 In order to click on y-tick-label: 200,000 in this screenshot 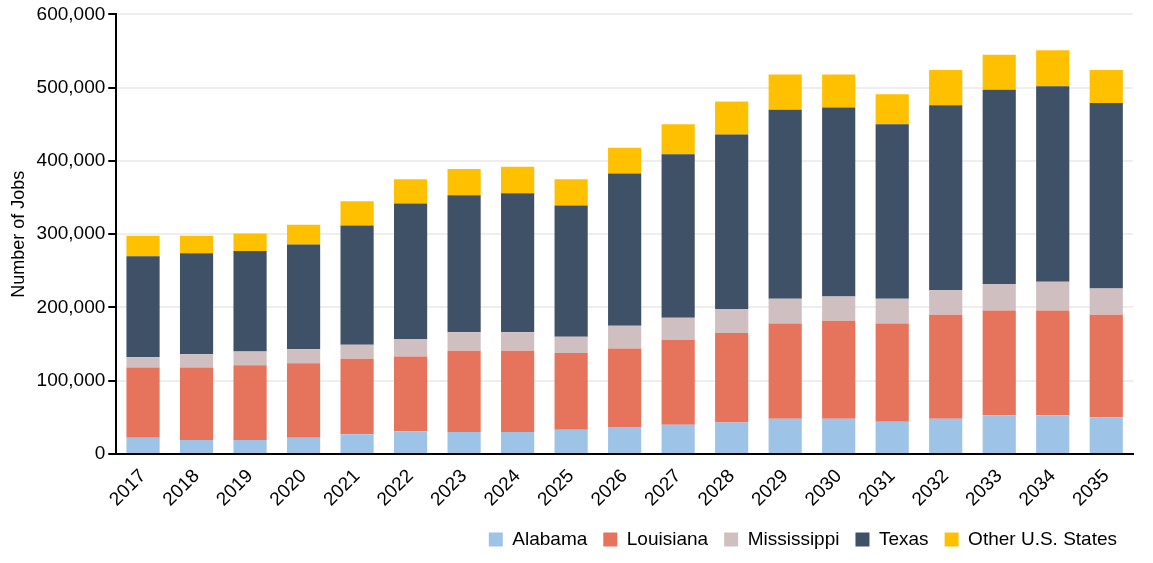, I will do `click(71, 306)`.